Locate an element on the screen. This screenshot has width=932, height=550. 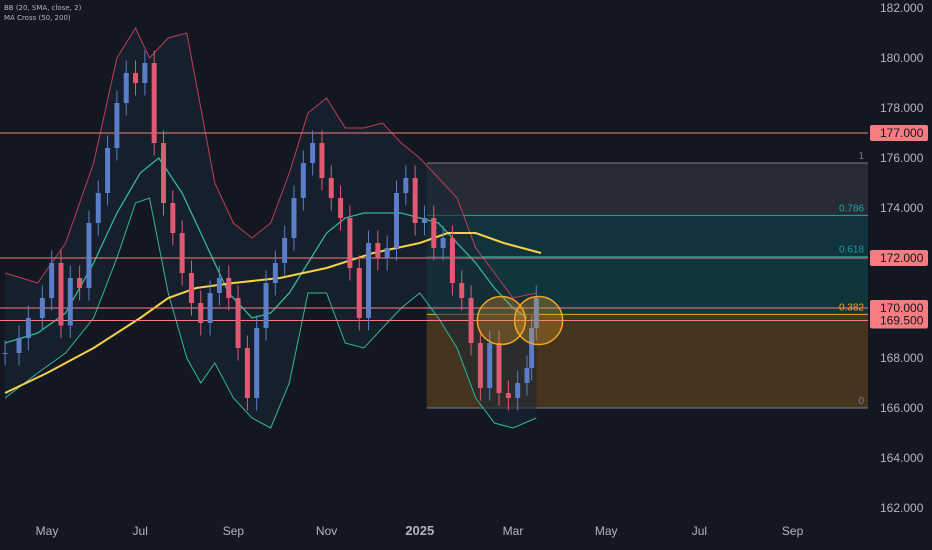
fib-level-label: 1 is located at coordinates (861, 156).